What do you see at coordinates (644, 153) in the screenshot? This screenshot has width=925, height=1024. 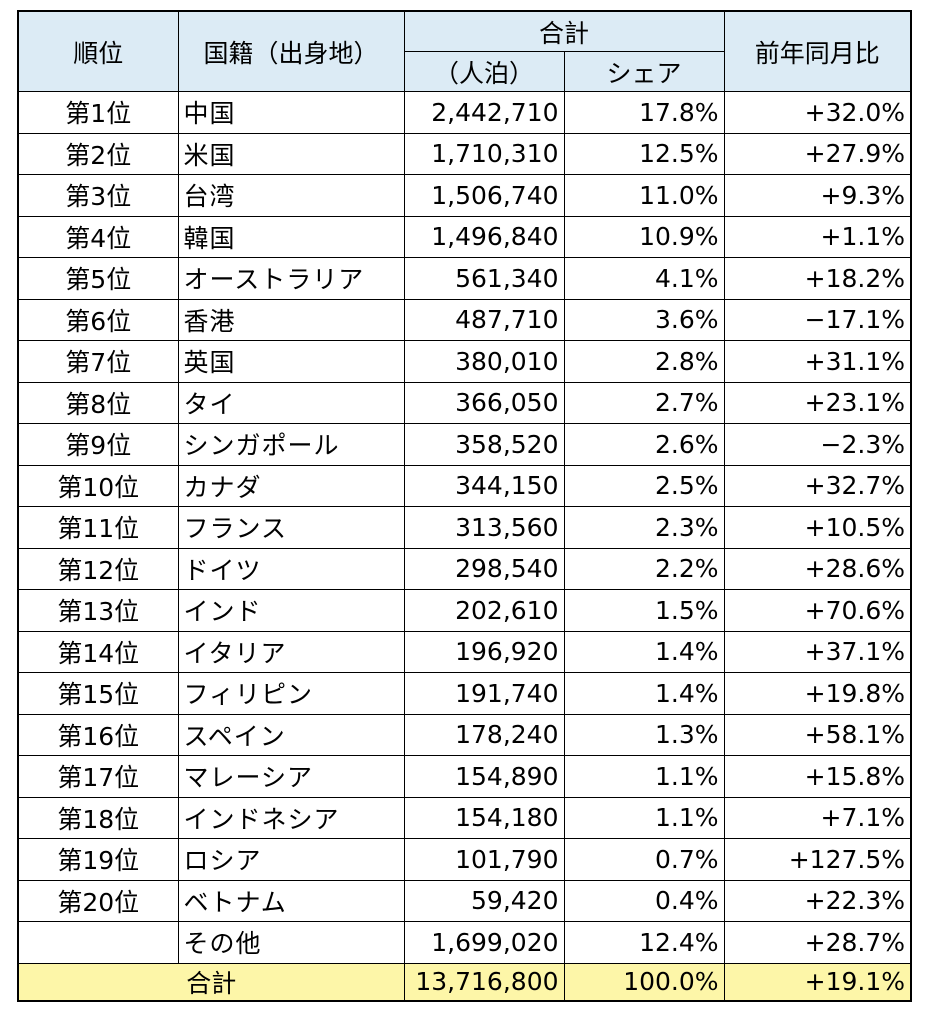 I see `share-cell: 12.5%` at bounding box center [644, 153].